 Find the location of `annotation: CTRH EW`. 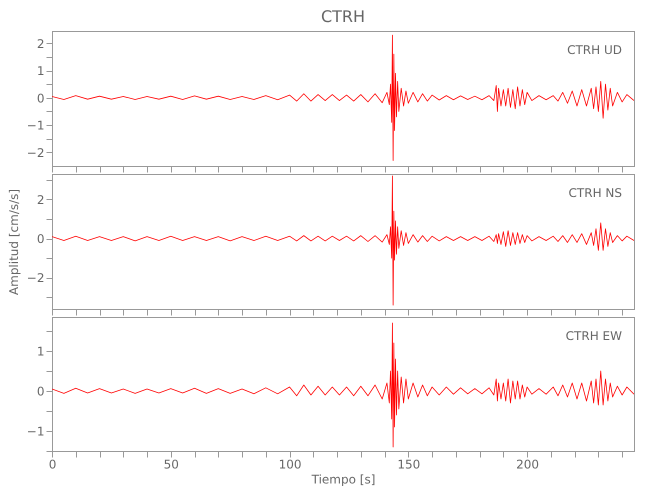

annotation: CTRH EW is located at coordinates (594, 336).